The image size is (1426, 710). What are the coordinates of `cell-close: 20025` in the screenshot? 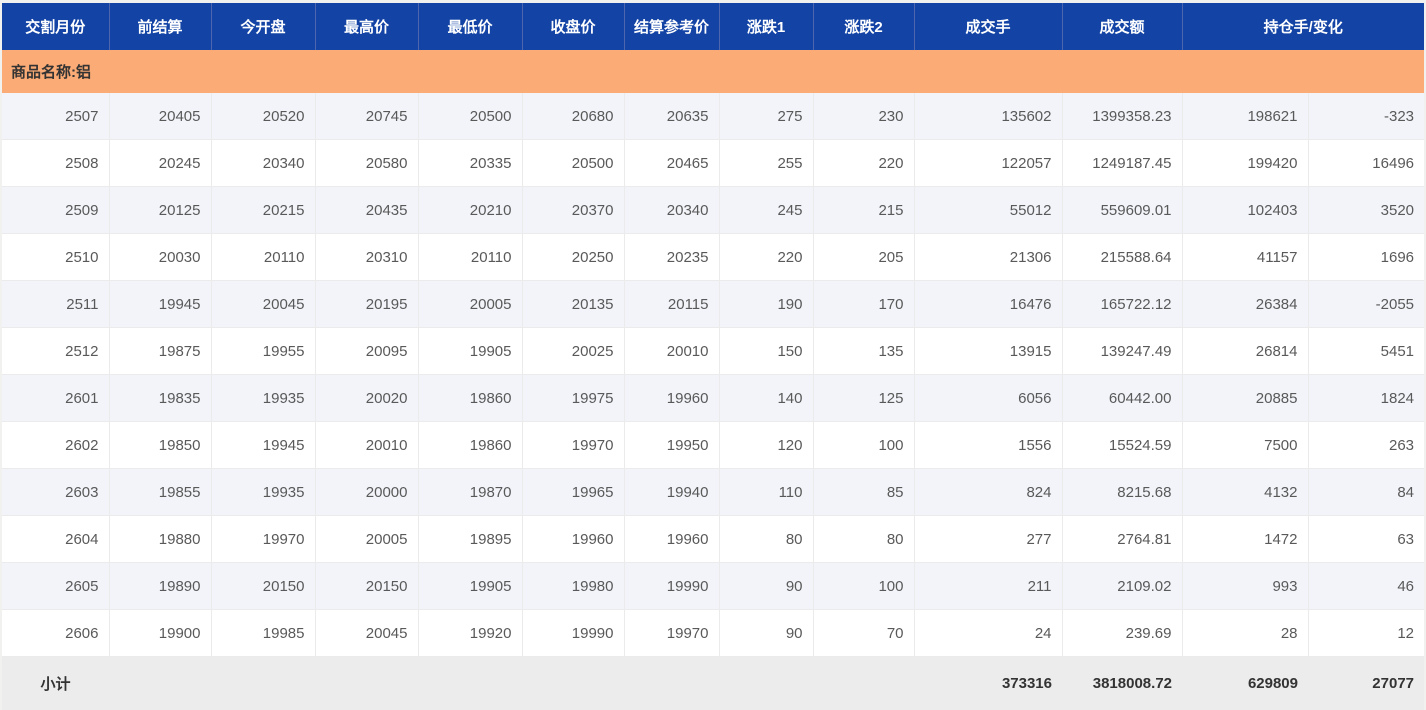 It's located at (573, 351).